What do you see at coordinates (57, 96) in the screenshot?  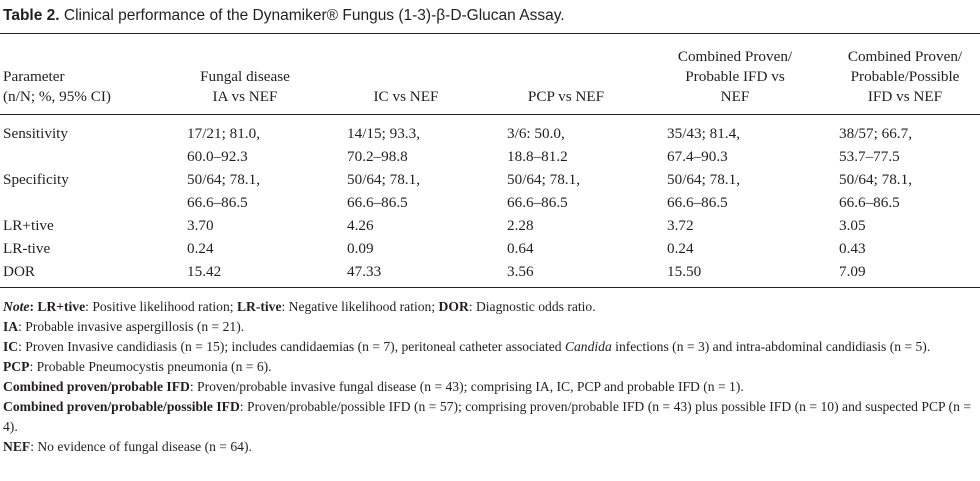 I see `header-parameter-line: (n/N; %, 95% CI)` at bounding box center [57, 96].